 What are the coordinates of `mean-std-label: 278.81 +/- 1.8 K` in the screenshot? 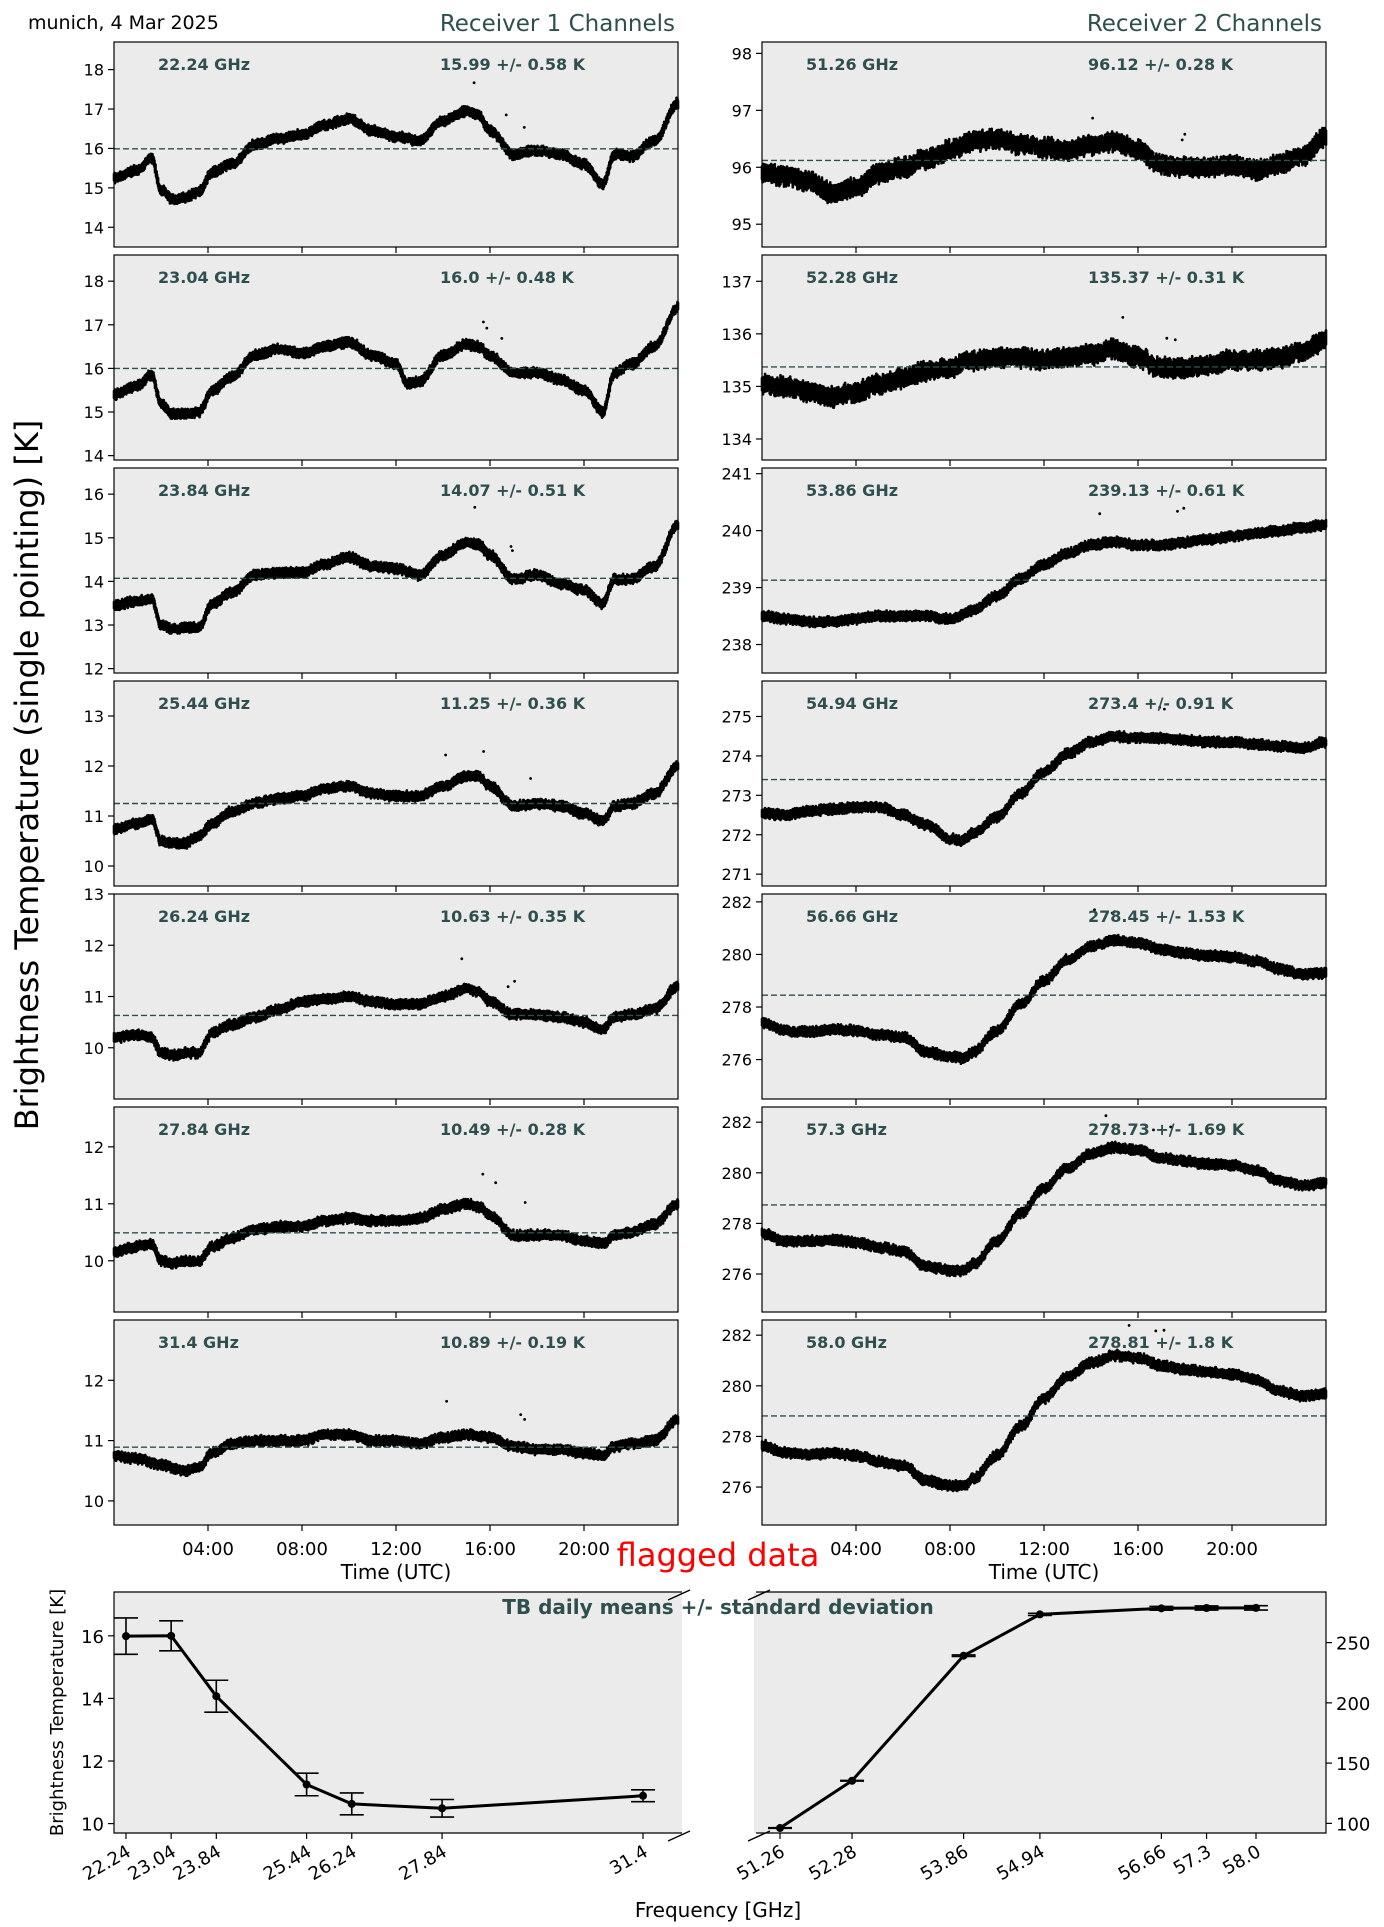 It's located at (1161, 1342).